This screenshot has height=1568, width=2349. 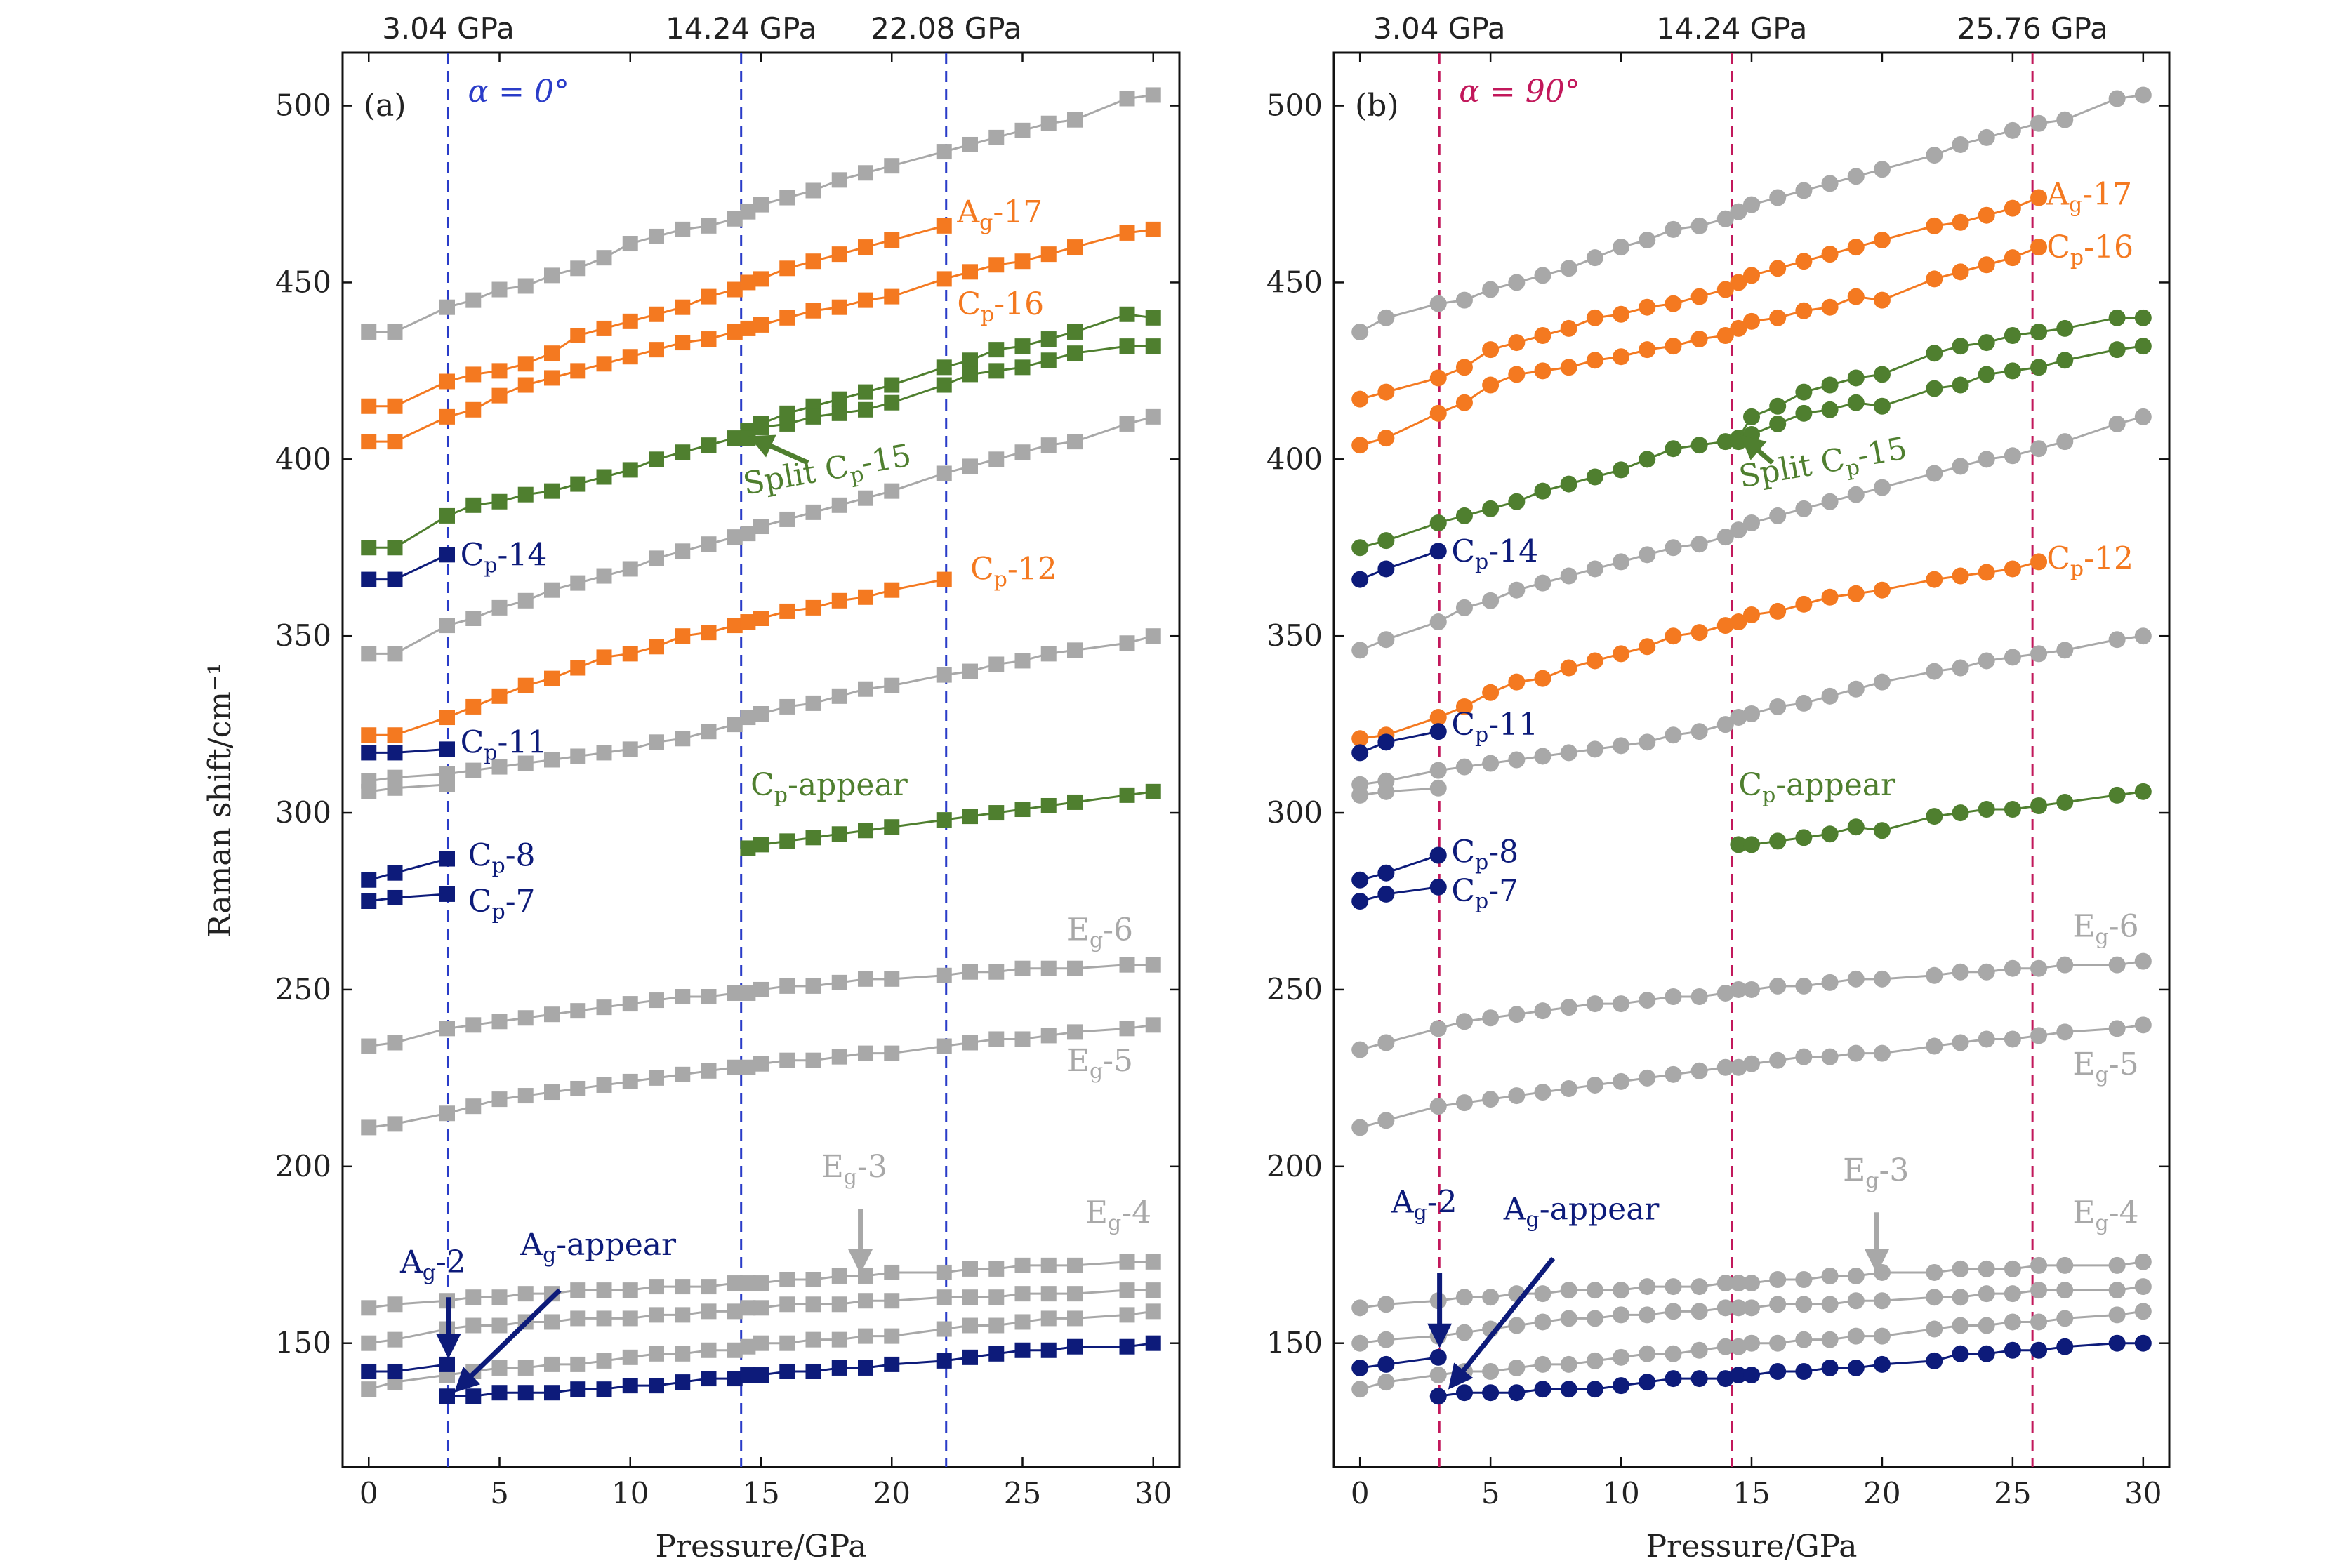 I want to click on mode-label-suffix: -15, so click(x=887, y=459).